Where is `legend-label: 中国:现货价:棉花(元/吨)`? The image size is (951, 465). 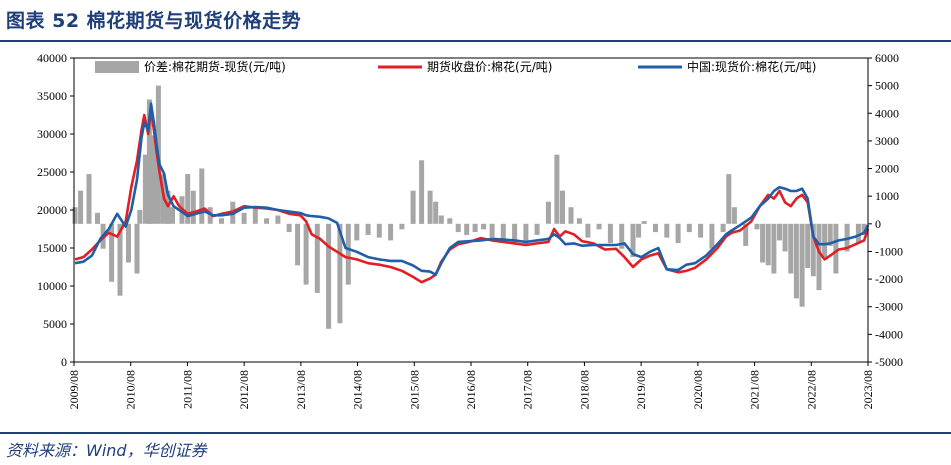 legend-label: 中国:现货价:棉花(元/吨) is located at coordinates (752, 66).